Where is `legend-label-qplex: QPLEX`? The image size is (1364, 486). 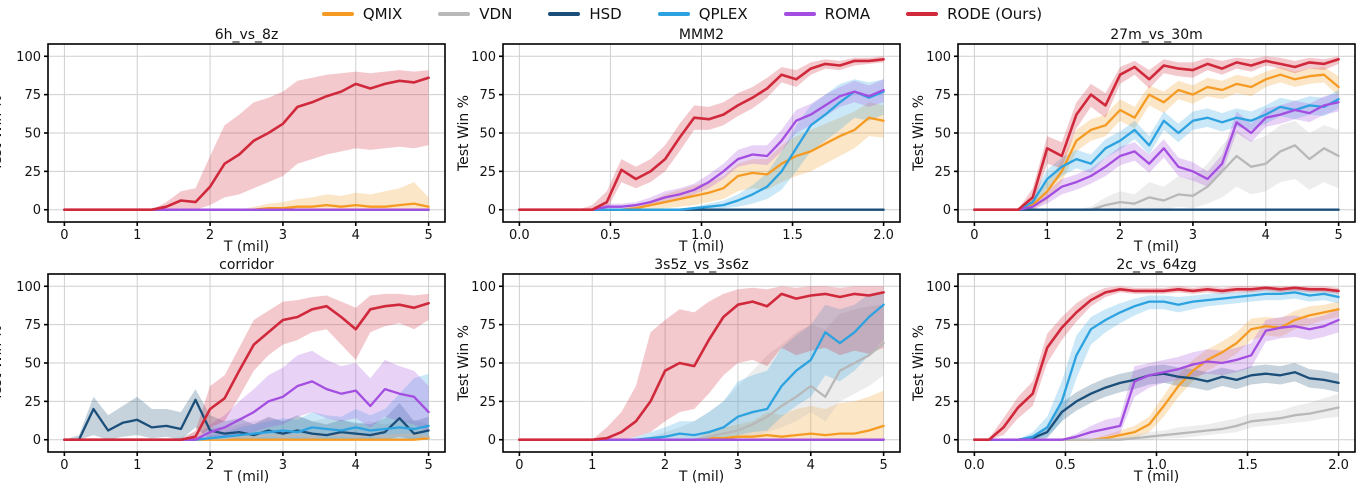 legend-label-qplex: QPLEX is located at coordinates (723, 14).